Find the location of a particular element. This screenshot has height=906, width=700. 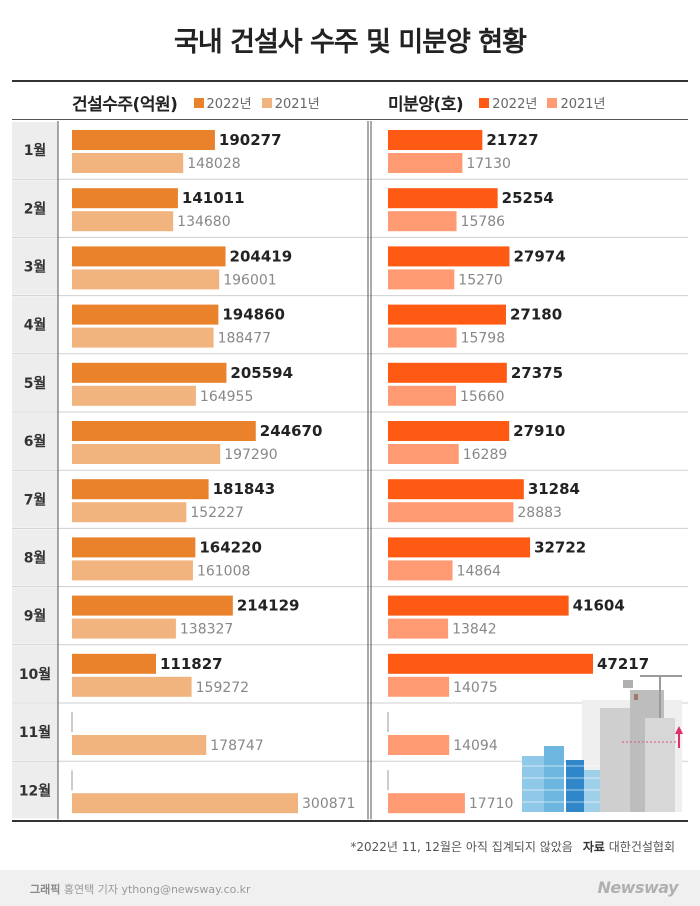

orders-2022-value-4: 194860 is located at coordinates (253, 315).